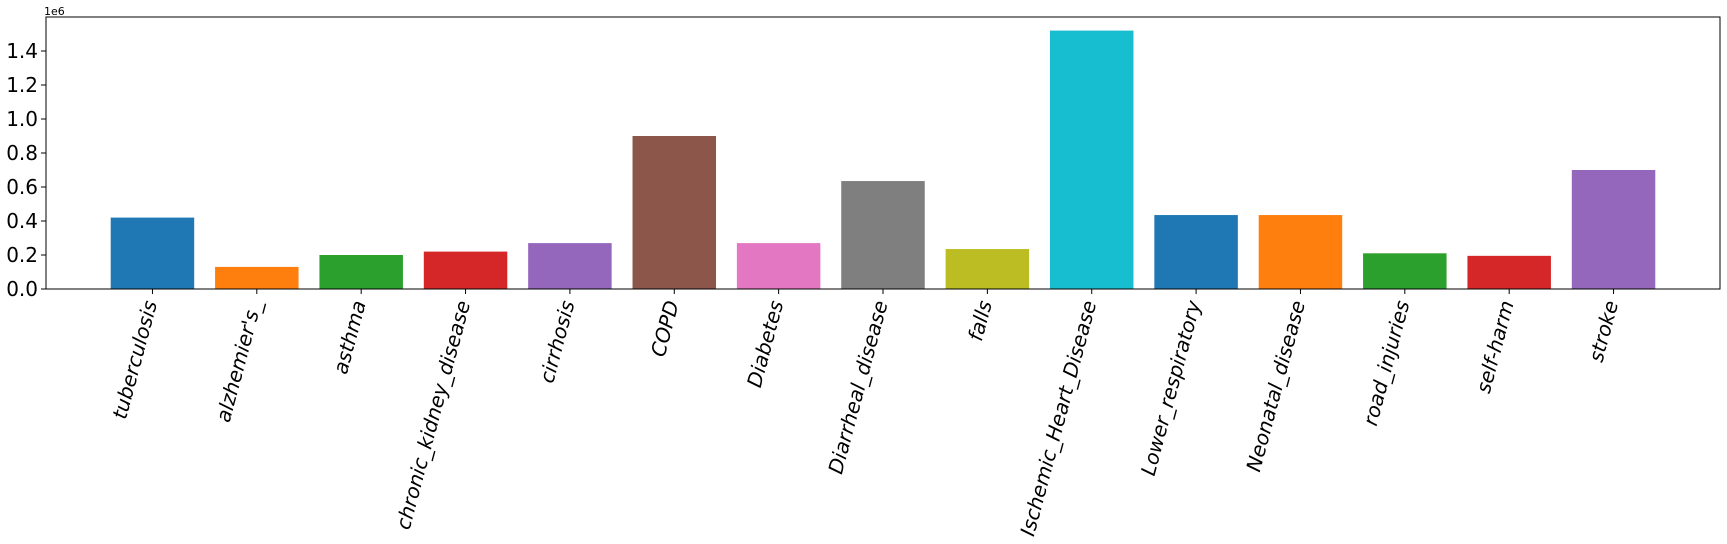 The width and height of the screenshot is (1727, 544). What do you see at coordinates (22, 255) in the screenshot?
I see `y-tick-label: 0.2` at bounding box center [22, 255].